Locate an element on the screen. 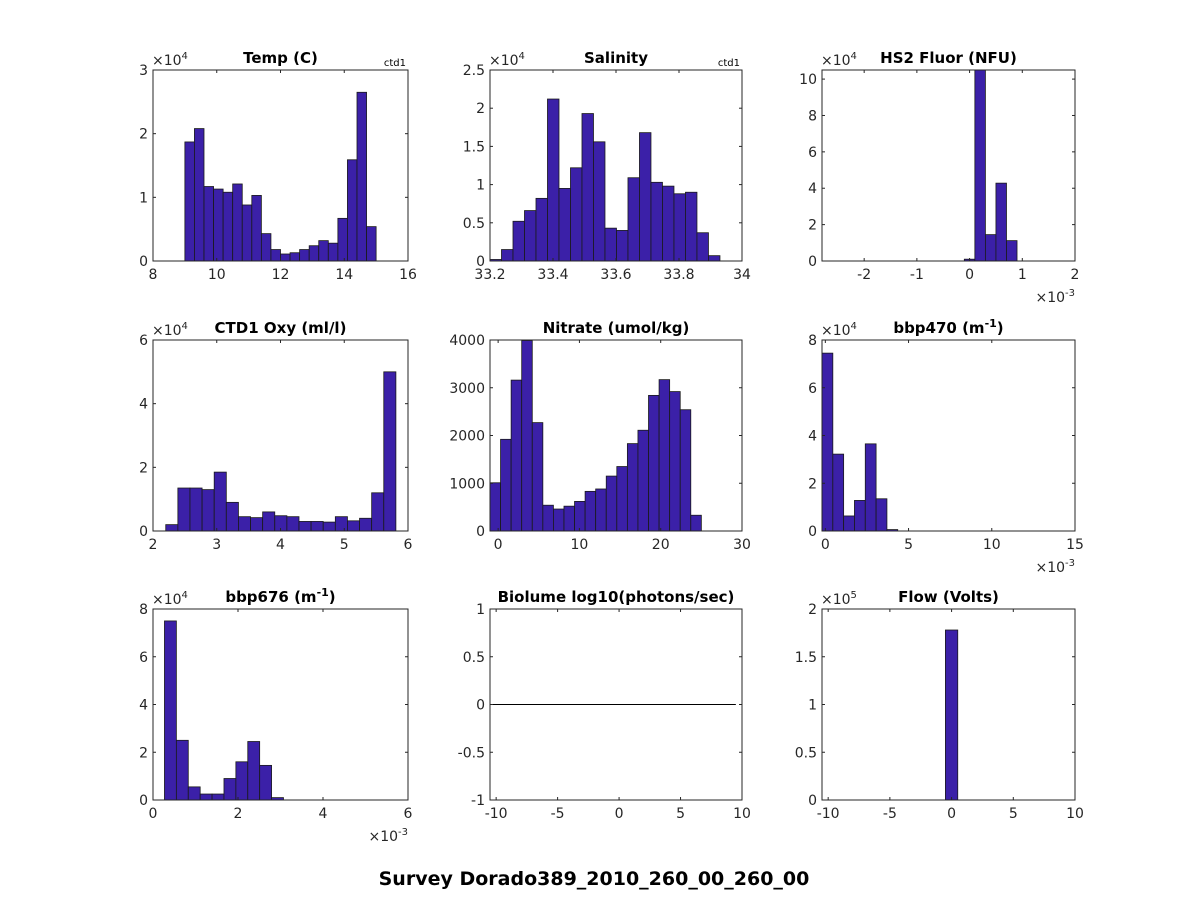  y-exponent-power: 4 is located at coordinates (522, 56).